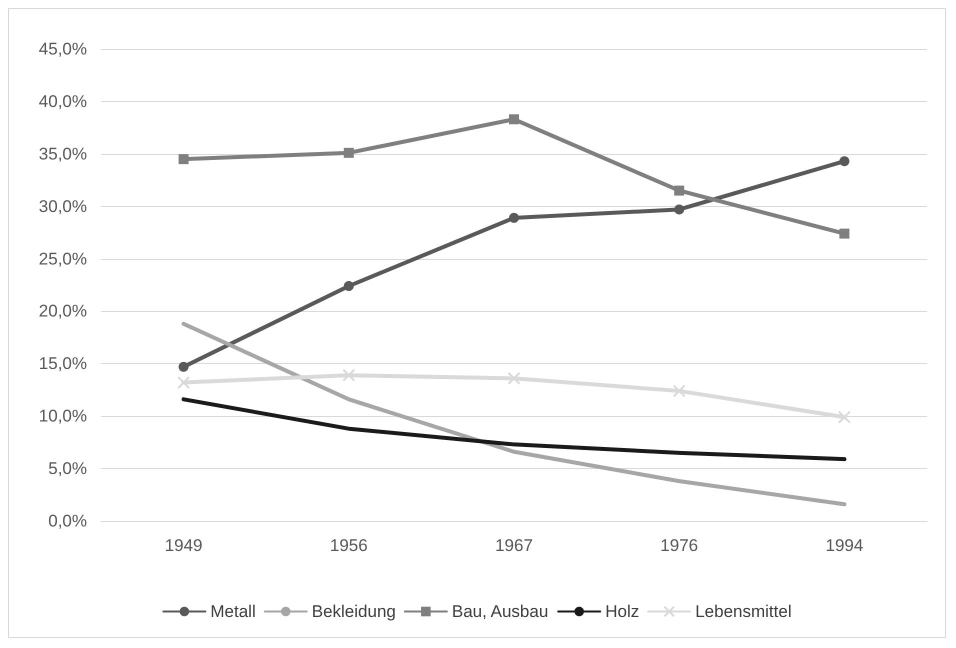  I want to click on legend-label: Bekleidung, so click(354, 611).